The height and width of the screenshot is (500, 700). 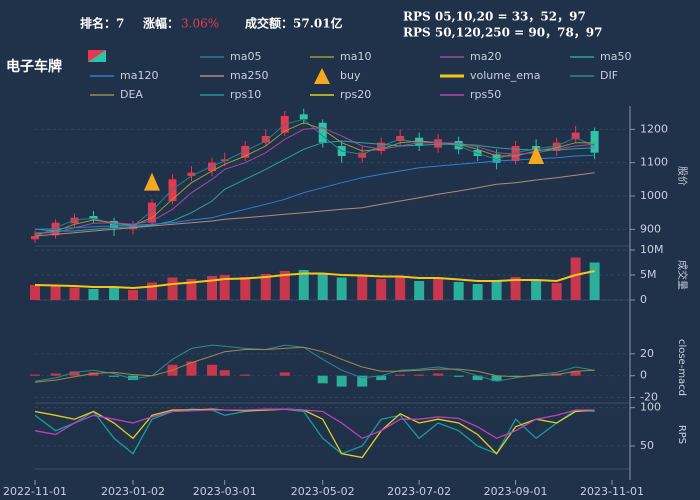 What do you see at coordinates (682, 275) in the screenshot?
I see `y-axis-label: 成交量` at bounding box center [682, 275].